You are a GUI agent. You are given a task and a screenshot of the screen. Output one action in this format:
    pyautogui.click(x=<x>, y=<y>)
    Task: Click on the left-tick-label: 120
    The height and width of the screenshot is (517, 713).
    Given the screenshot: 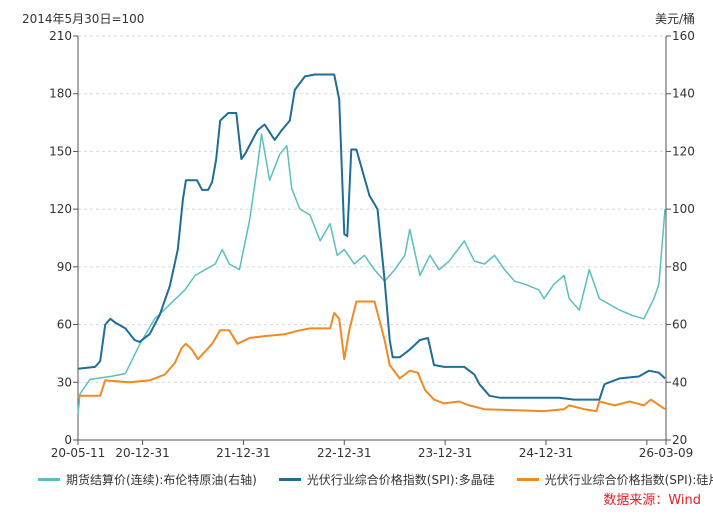 What is the action you would take?
    pyautogui.click(x=60, y=209)
    